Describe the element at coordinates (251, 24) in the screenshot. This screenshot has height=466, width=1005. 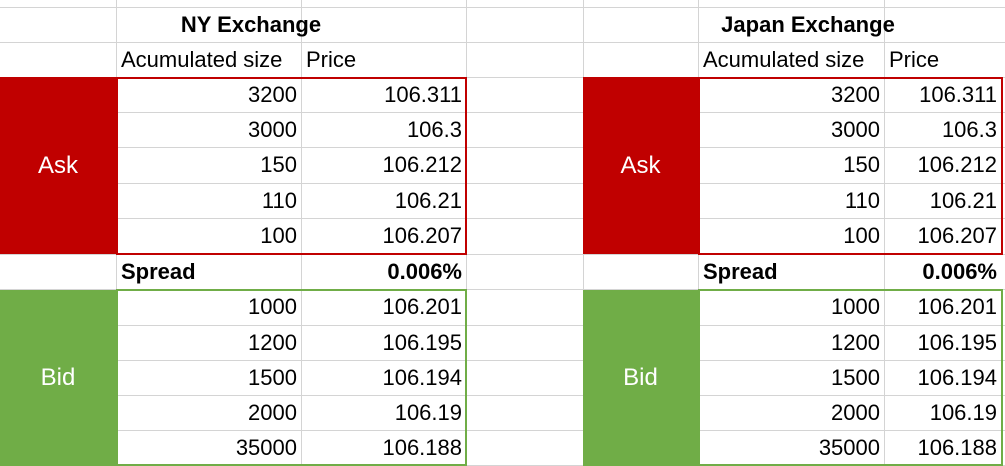
I see `exchange-title: NY Exchange` at that location.